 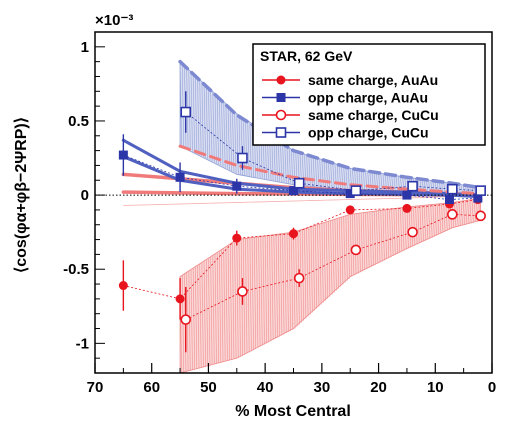 What do you see at coordinates (281, 132) in the screenshot?
I see `legend-marker` at bounding box center [281, 132].